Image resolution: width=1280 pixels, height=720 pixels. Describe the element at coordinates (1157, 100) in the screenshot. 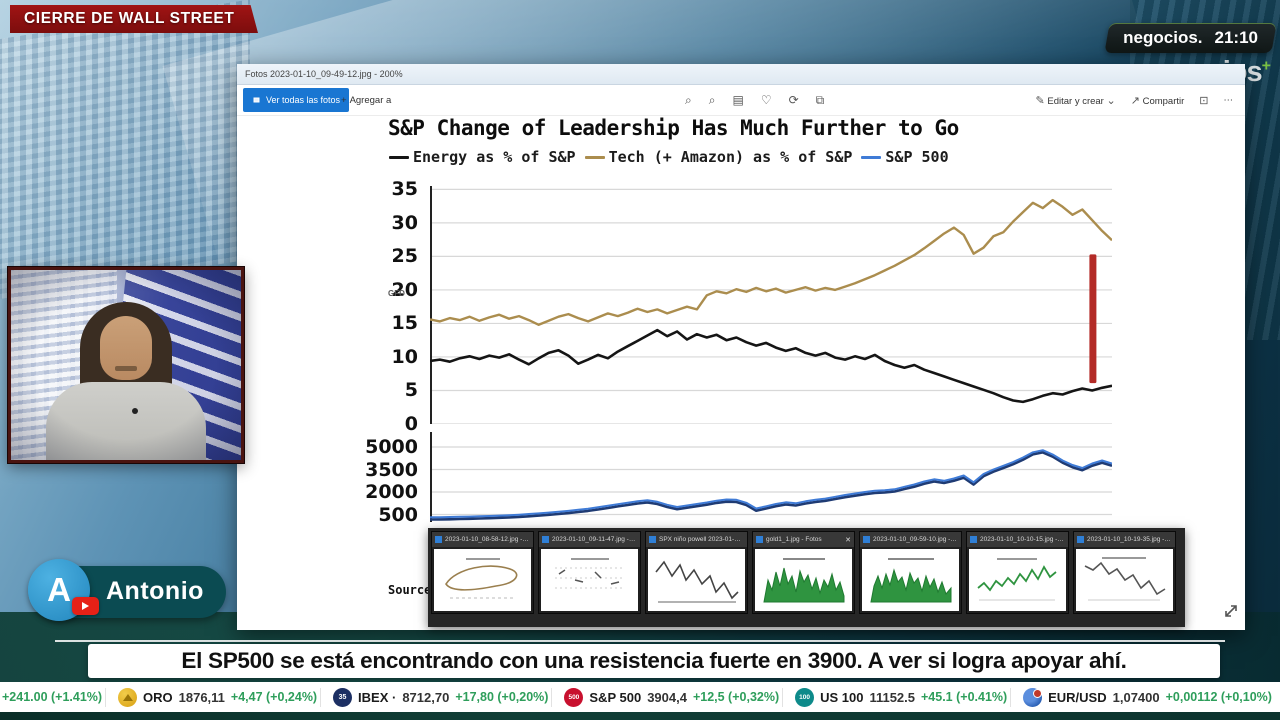

I see `share-button: ↗ Compartir` at that location.